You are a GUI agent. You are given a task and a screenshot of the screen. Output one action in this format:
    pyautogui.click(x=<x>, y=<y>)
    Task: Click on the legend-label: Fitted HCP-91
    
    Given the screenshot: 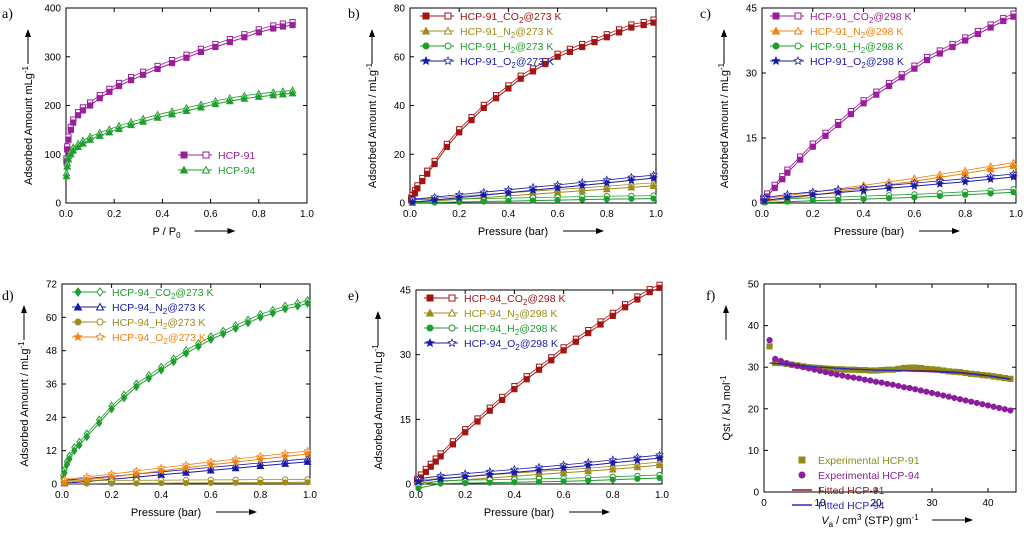 What is the action you would take?
    pyautogui.click(x=851, y=491)
    